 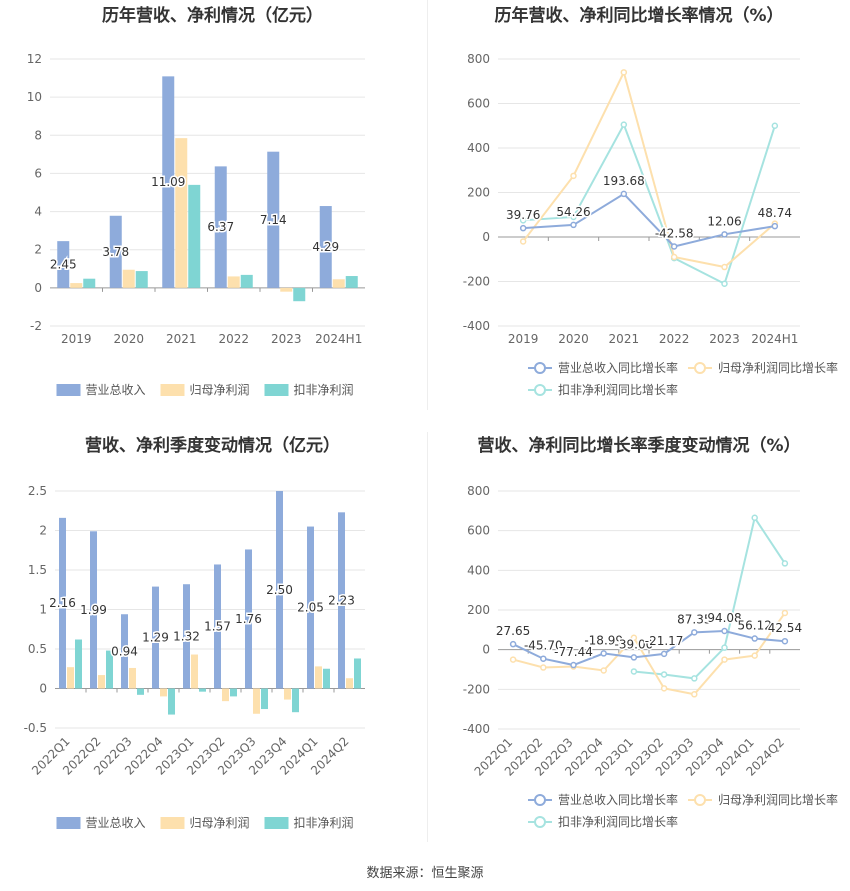 I want to click on x-tick-label: 2023, so click(x=286, y=339).